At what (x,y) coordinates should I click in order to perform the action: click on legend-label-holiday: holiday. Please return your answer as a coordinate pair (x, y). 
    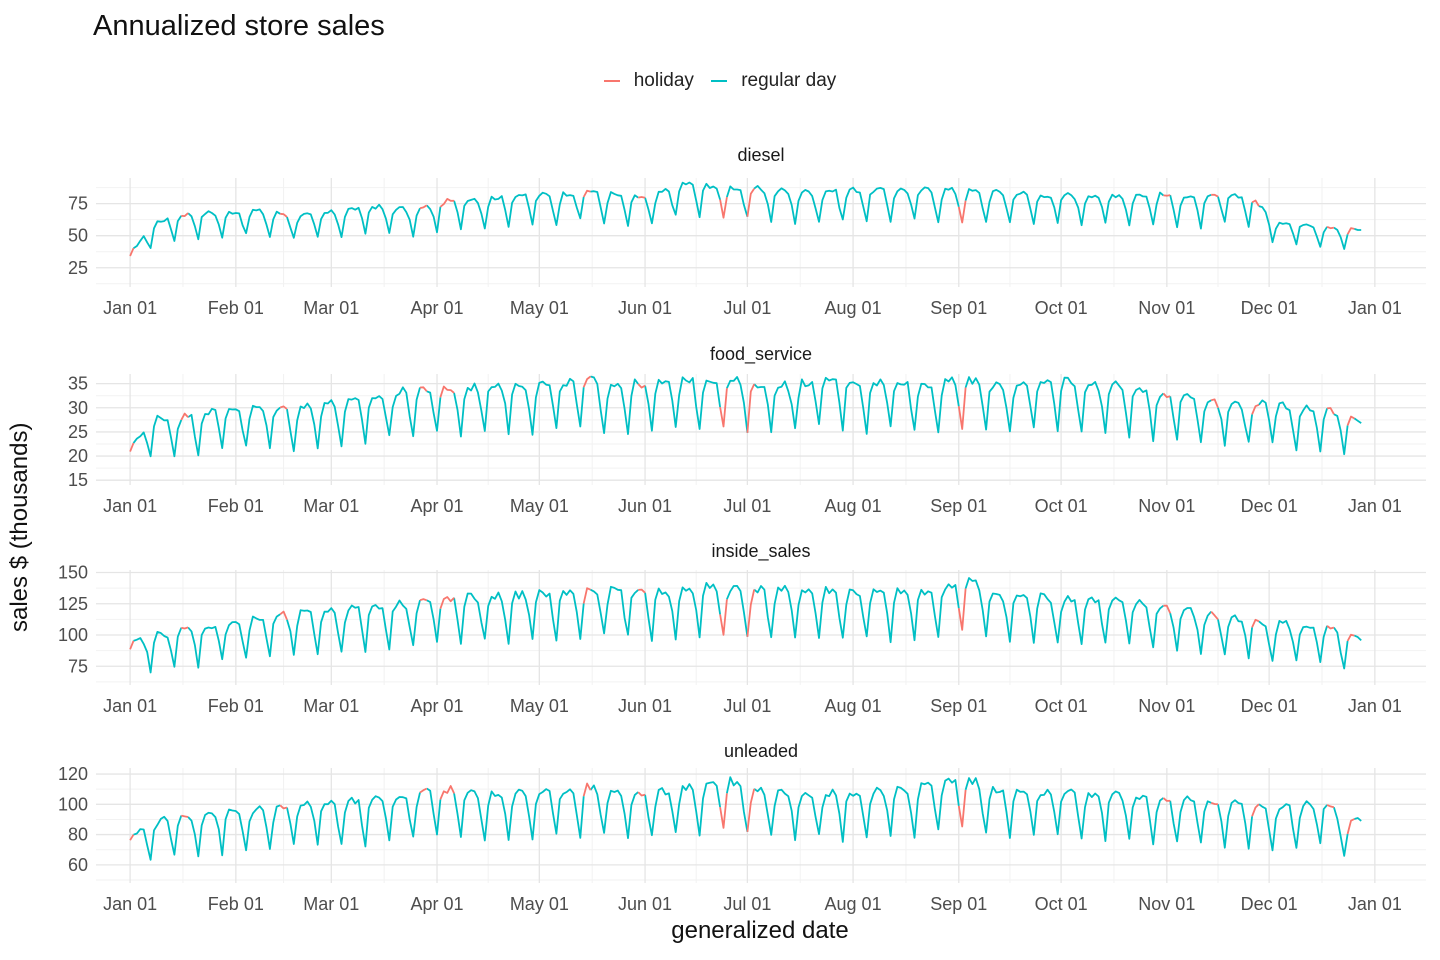
    Looking at the image, I should click on (663, 80).